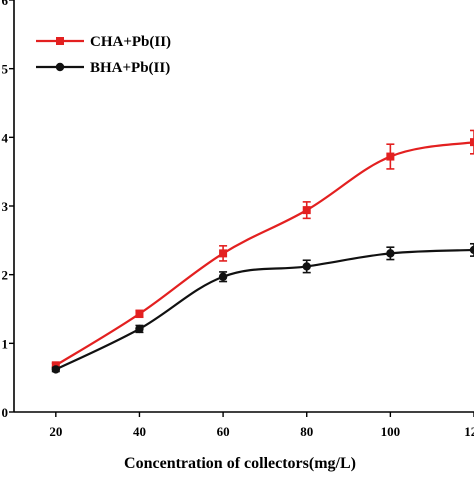  I want to click on legend-item: CHA+Pb(II), so click(103, 42).